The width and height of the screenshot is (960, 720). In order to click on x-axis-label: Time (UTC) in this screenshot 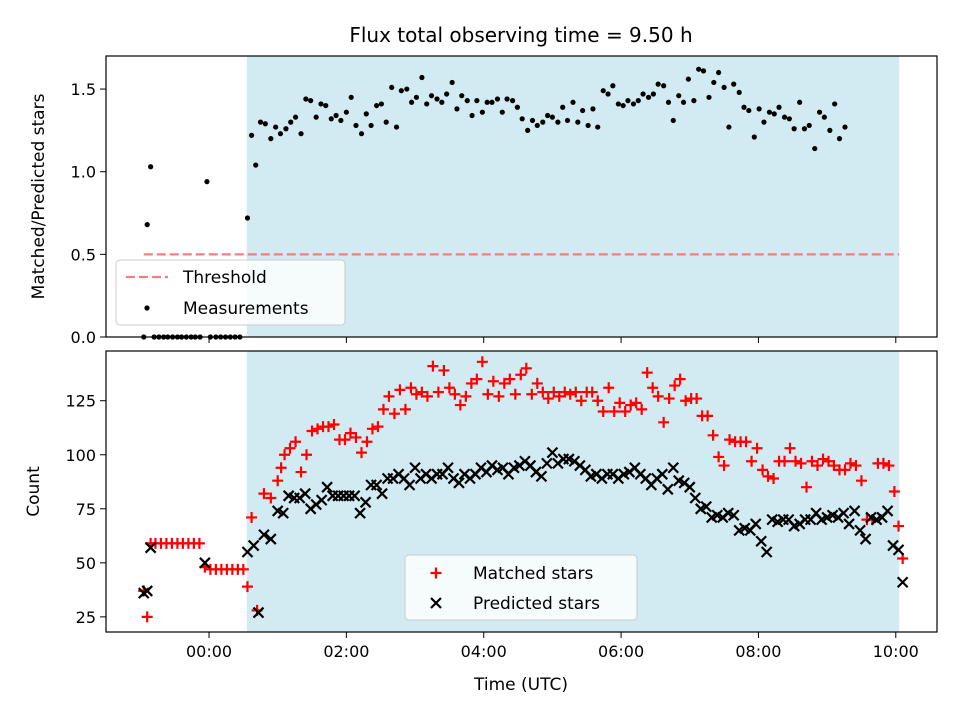, I will do `click(520, 685)`.